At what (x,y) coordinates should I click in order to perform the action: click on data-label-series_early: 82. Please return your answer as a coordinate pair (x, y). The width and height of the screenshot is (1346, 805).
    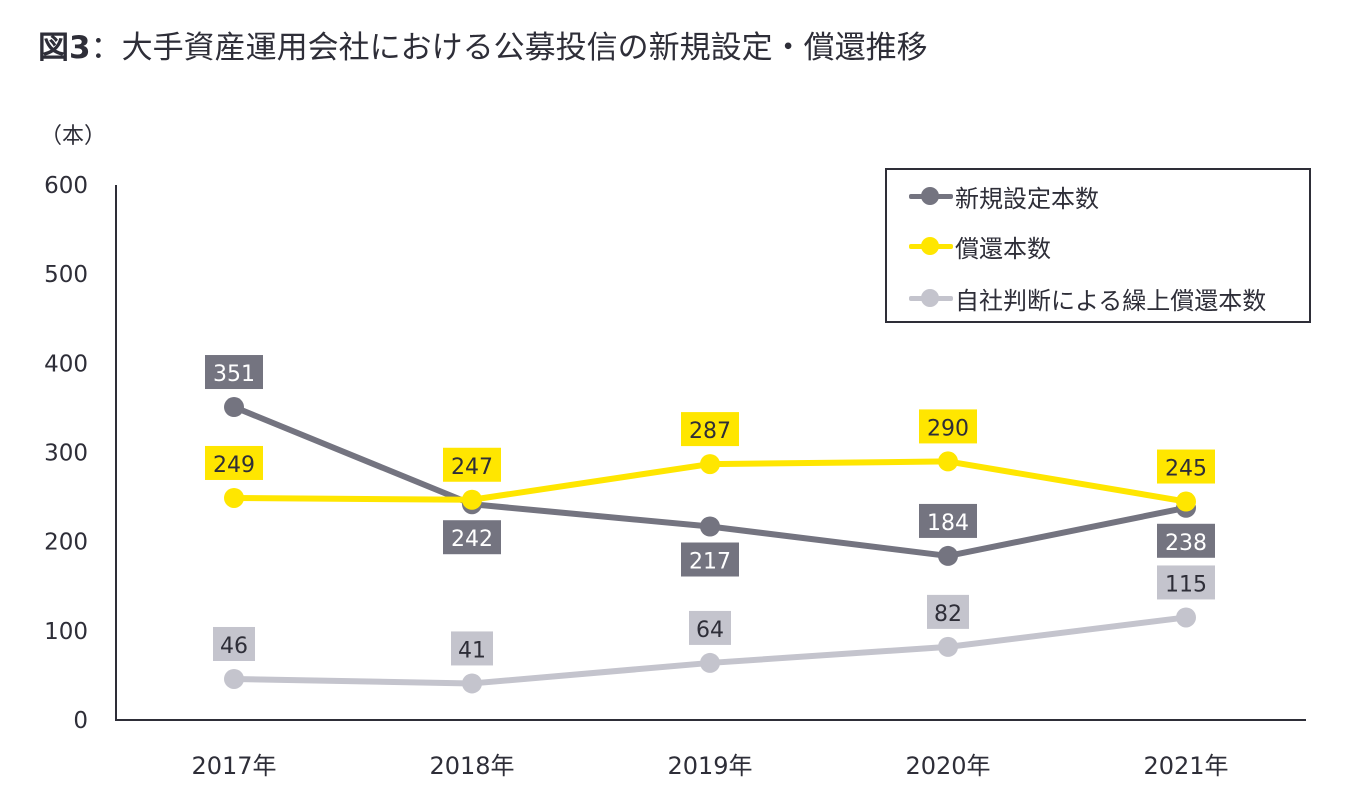
    Looking at the image, I should click on (948, 614).